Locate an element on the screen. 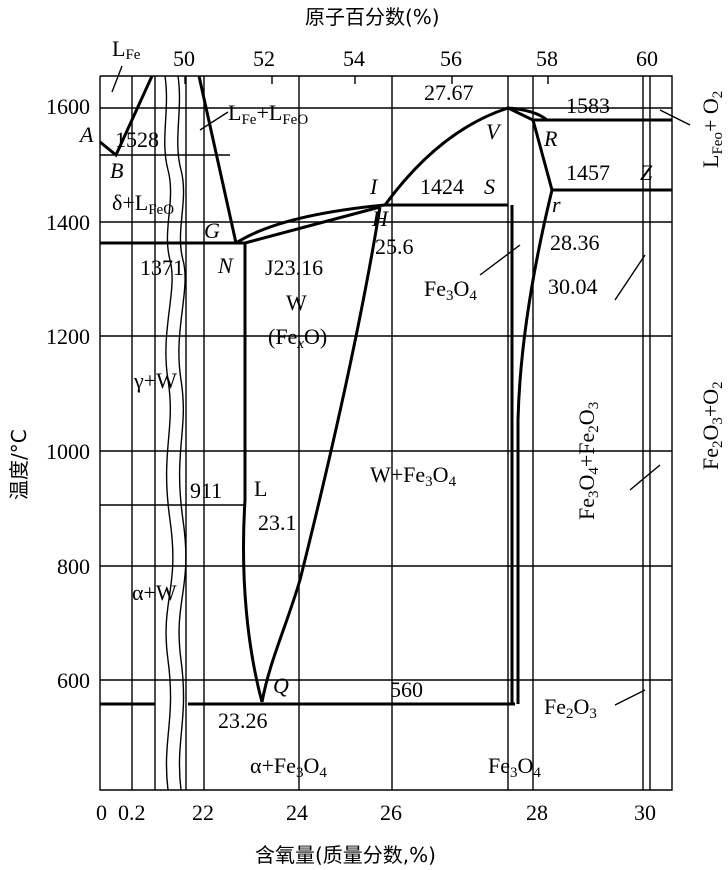 Image resolution: width=728 pixels, height=870 pixels. temp-1424: 1424 is located at coordinates (442, 186).